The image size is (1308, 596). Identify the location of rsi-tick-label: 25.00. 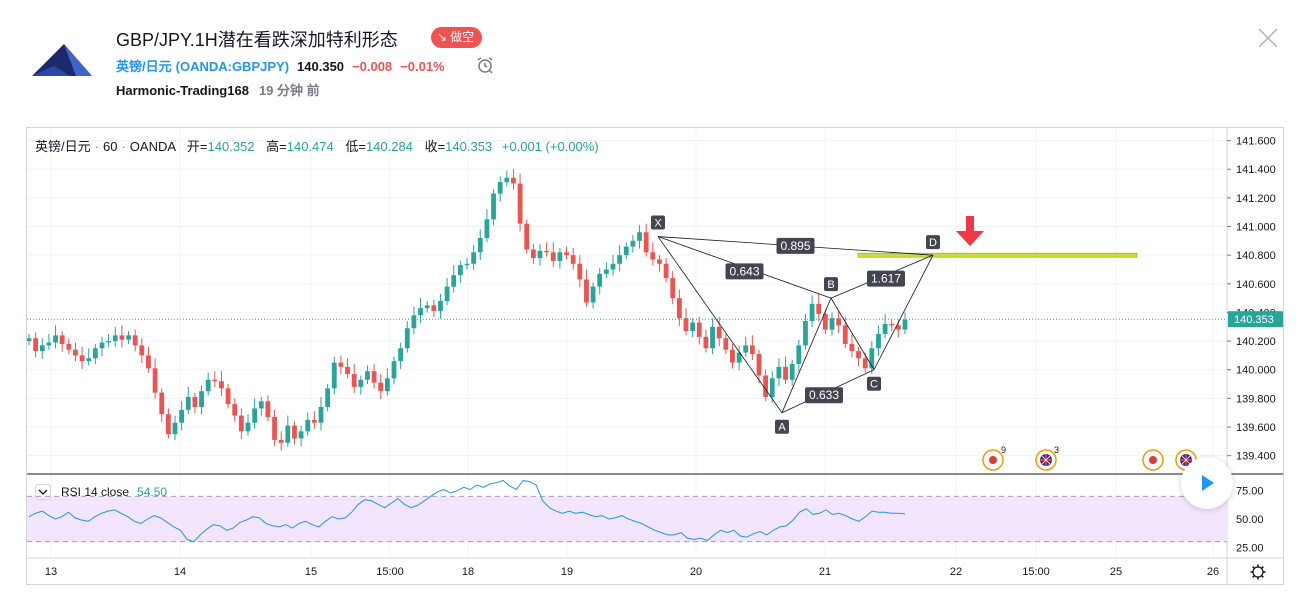
(1250, 548).